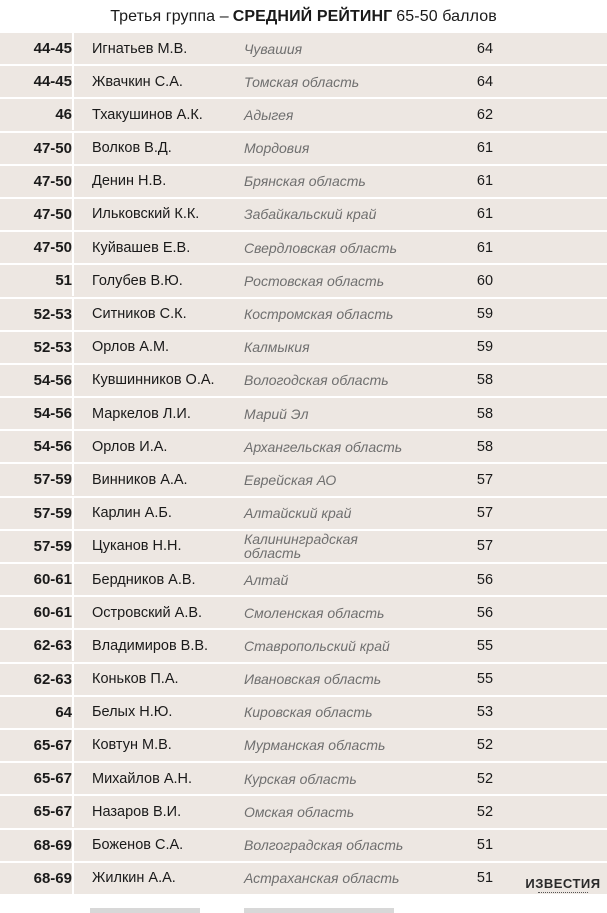 This screenshot has width=607, height=913. What do you see at coordinates (485, 712) in the screenshot?
I see `score-cell: 53` at bounding box center [485, 712].